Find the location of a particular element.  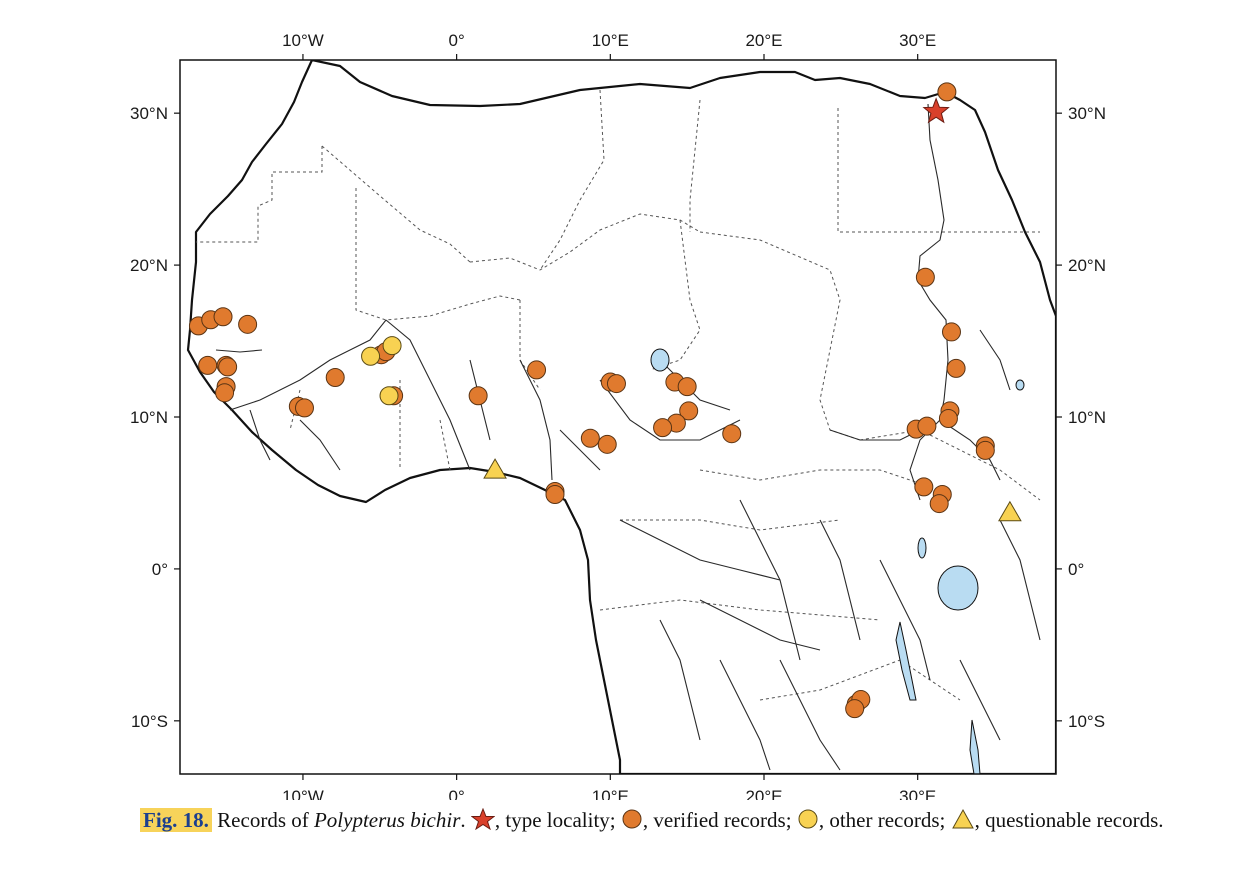

legend-other: , other records; is located at coordinates (884, 820).